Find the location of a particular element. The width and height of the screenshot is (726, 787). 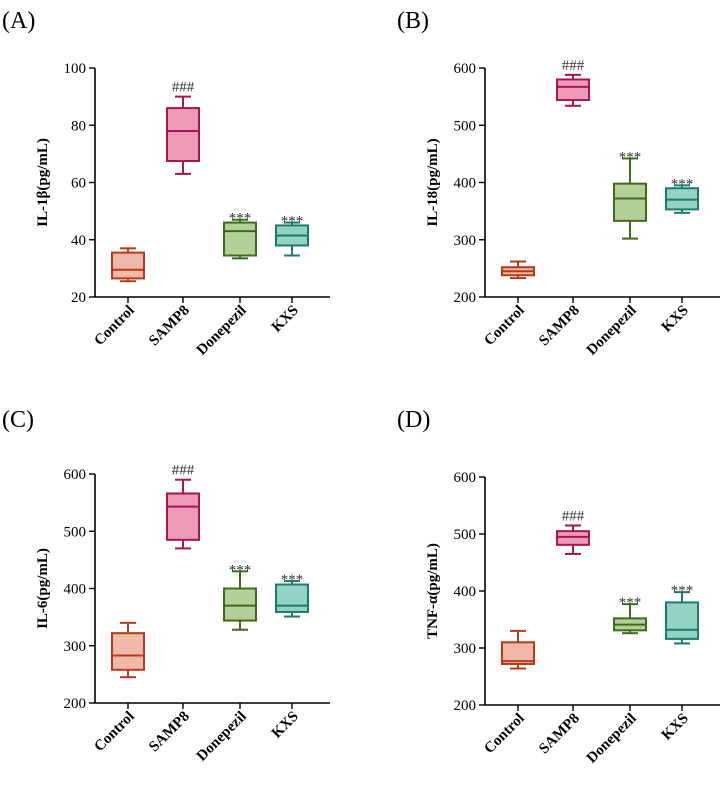

y-tick-label: 20 is located at coordinates (78, 298).